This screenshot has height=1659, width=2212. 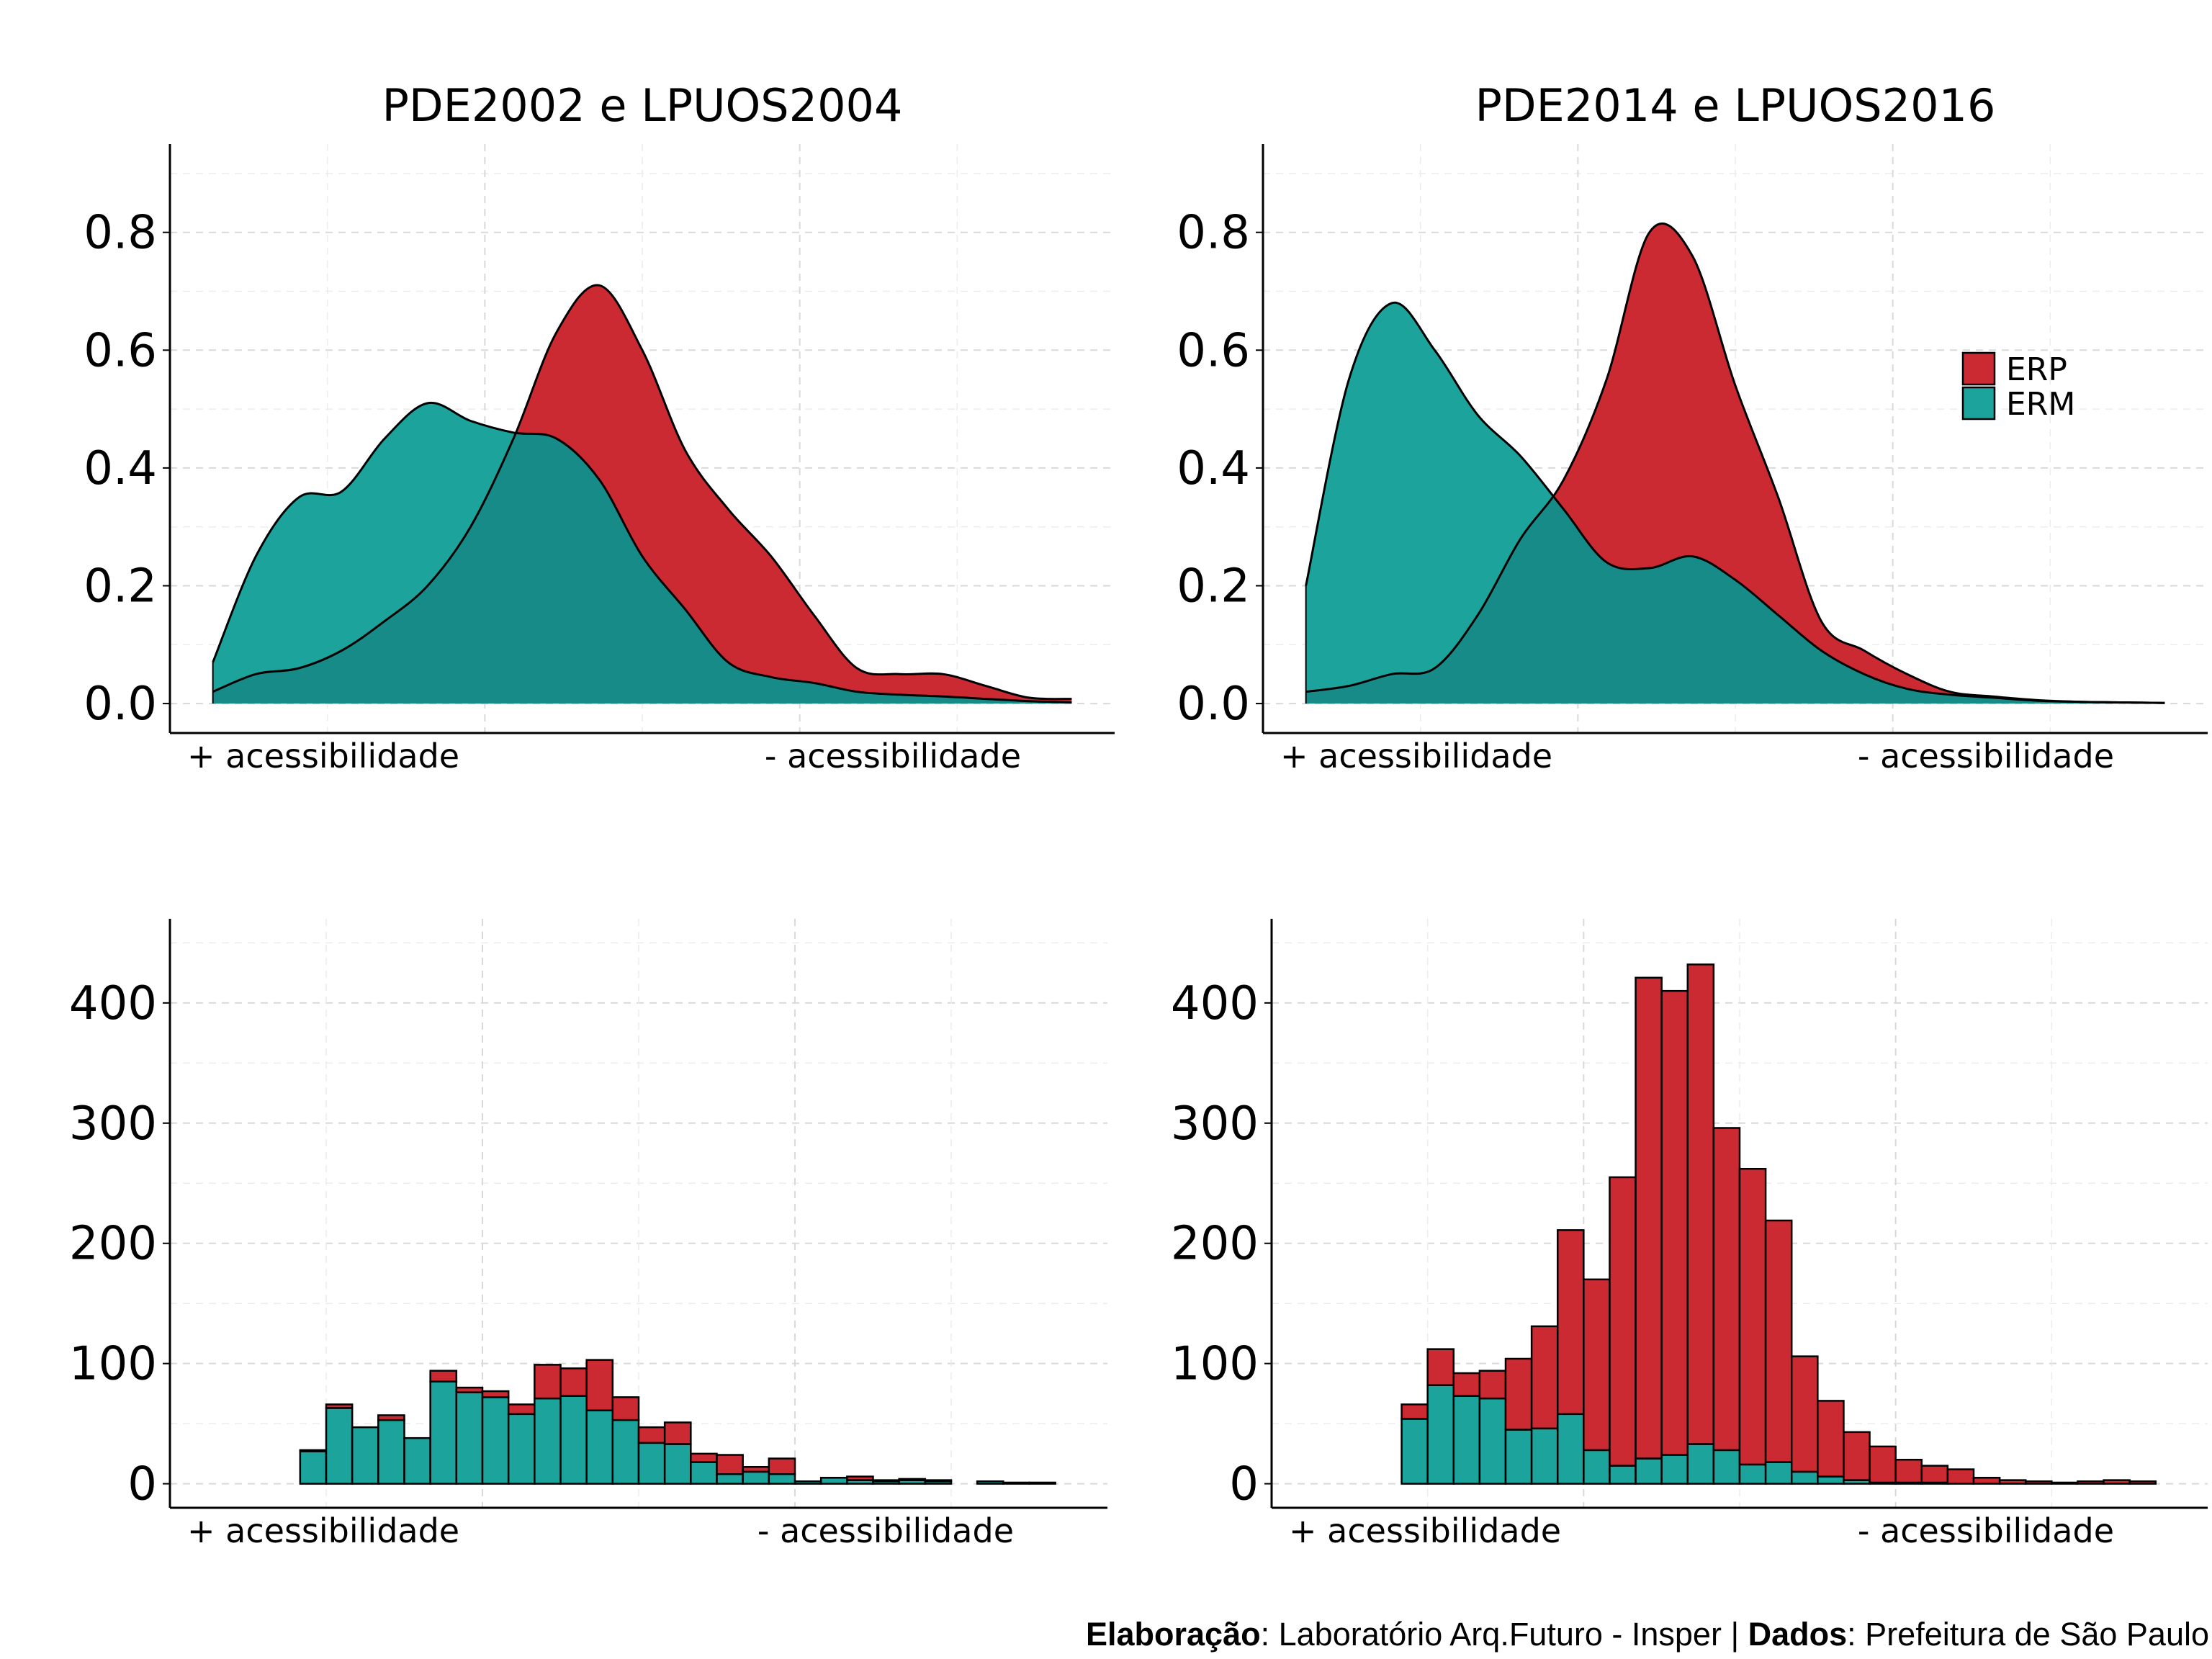 What do you see at coordinates (323, 1530) in the screenshot?
I see `bottom-left-xlabel-left: + acessibilidade` at bounding box center [323, 1530].